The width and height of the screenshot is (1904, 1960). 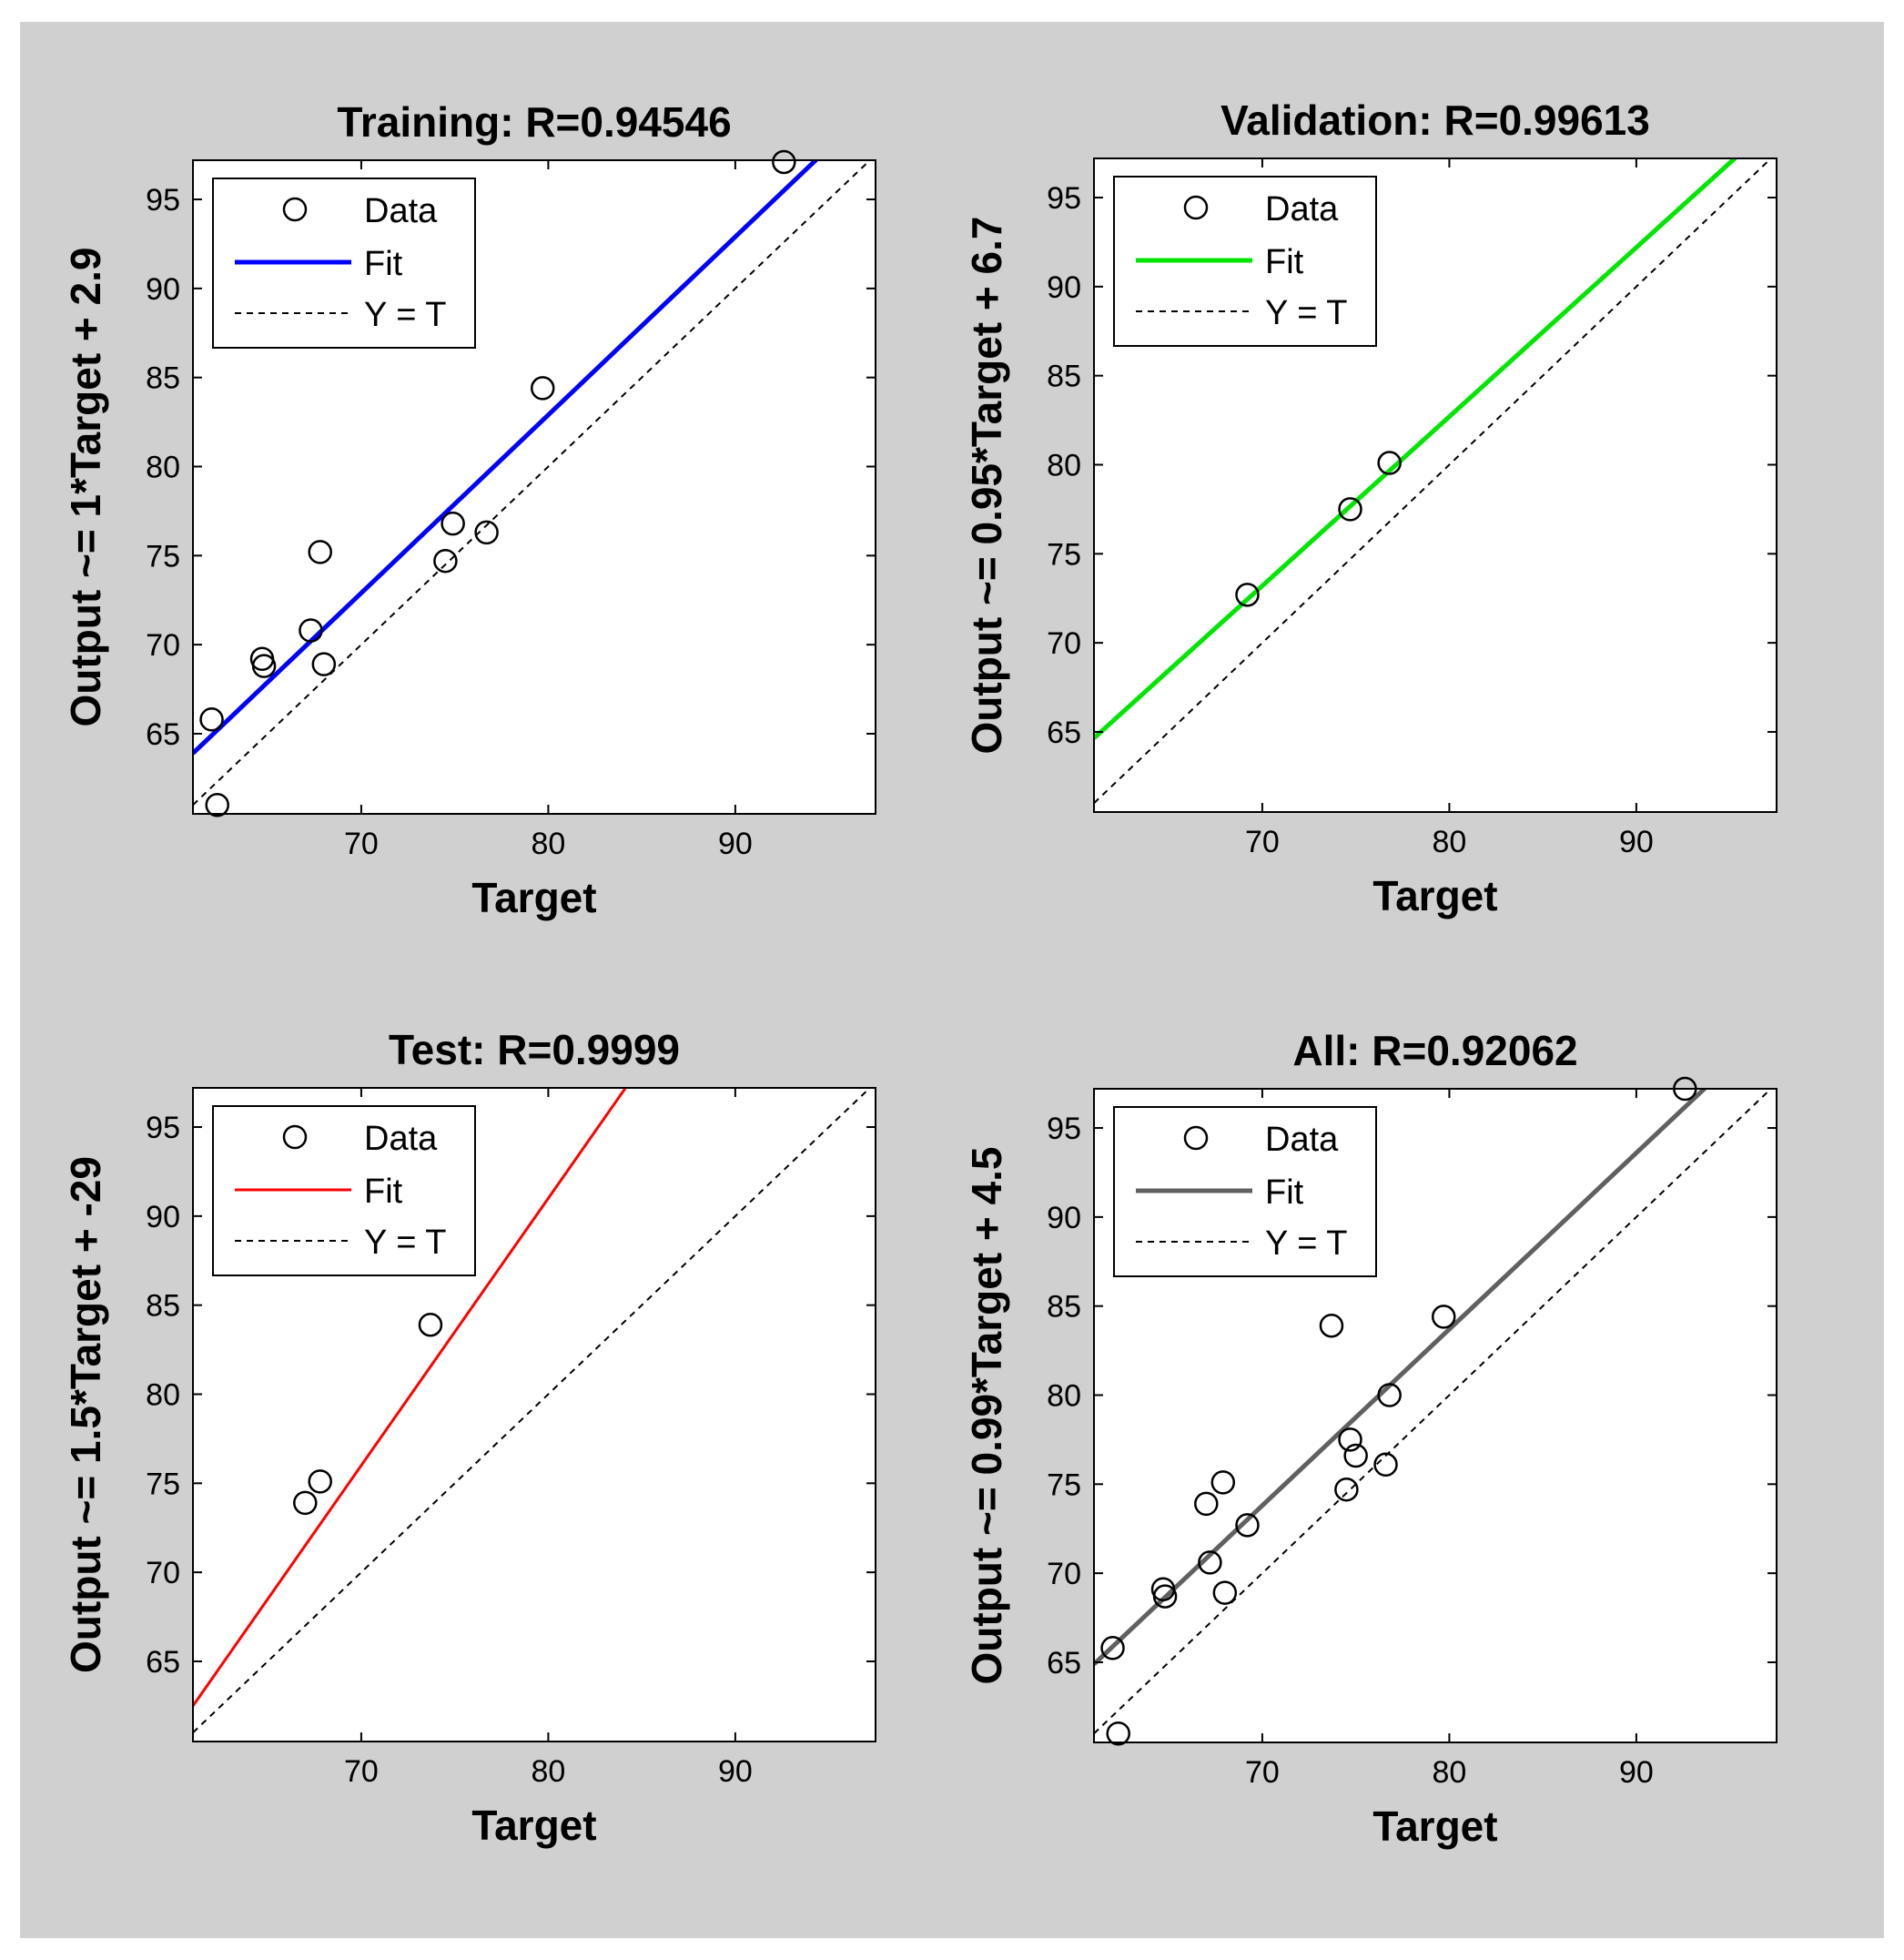 I want to click on plot-title: Test: R=0.9999, so click(x=535, y=1049).